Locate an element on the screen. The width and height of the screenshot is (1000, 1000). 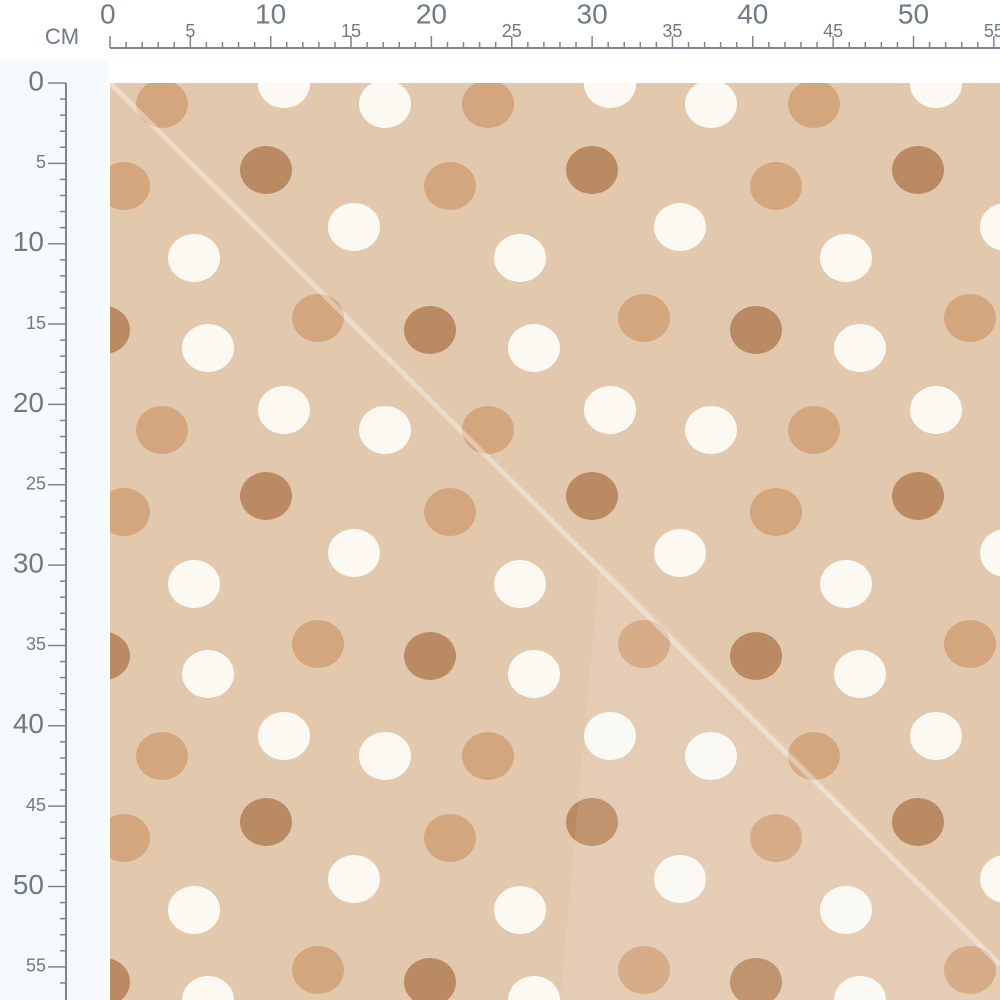
left-ruler-label: 0 is located at coordinates (36, 80).